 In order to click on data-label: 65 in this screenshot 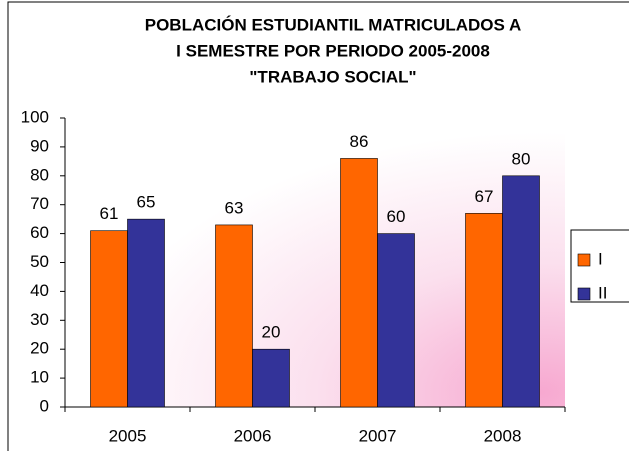, I will do `click(146, 202)`.